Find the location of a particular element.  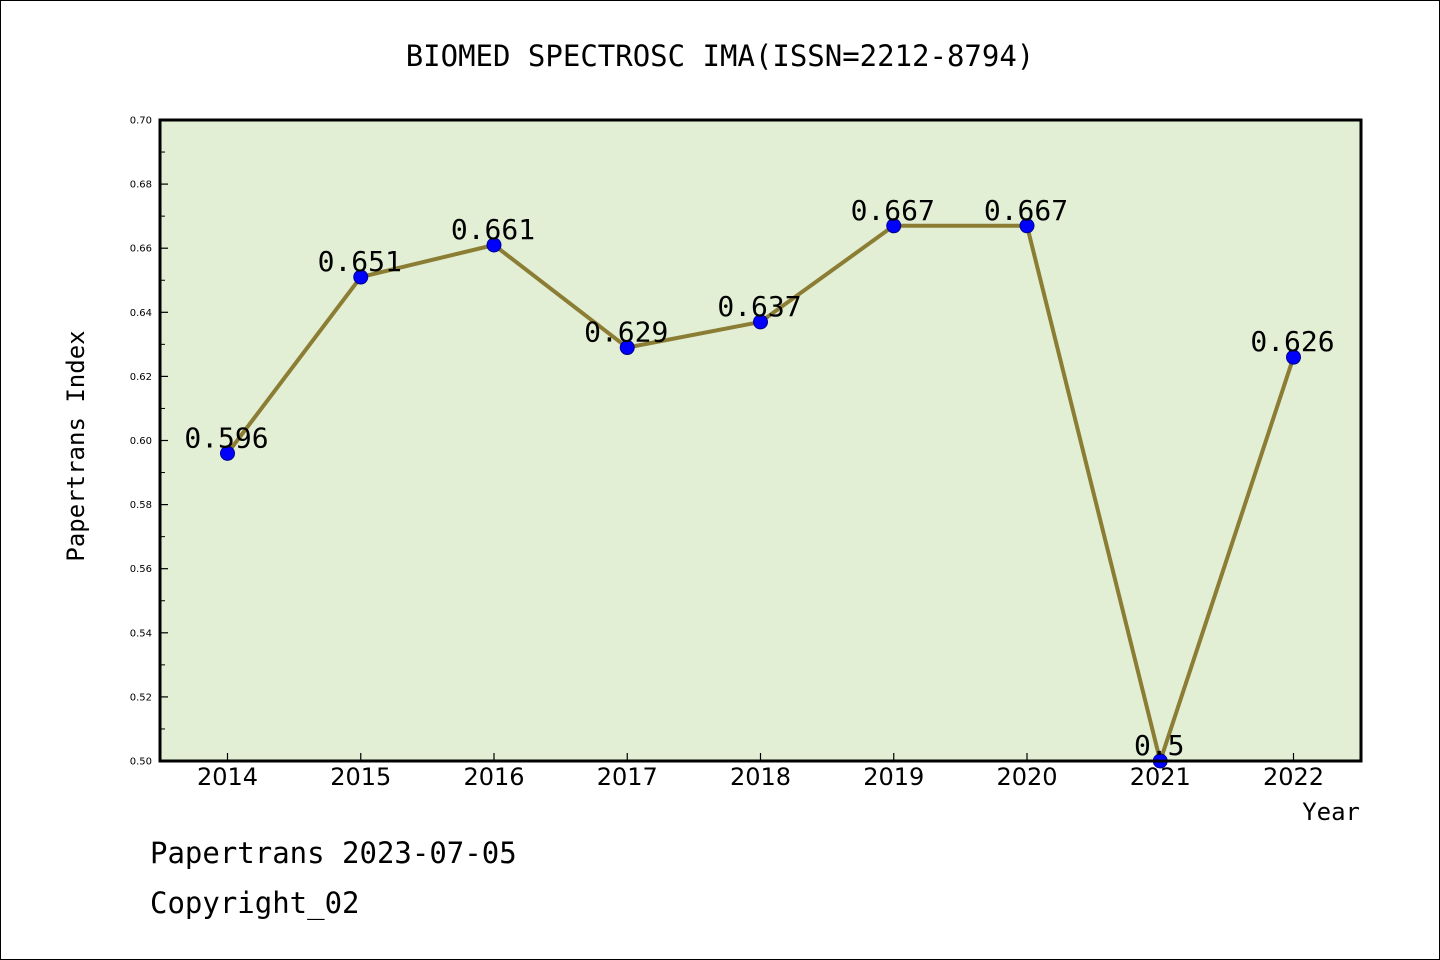

y-tick-label: 0.54 is located at coordinates (141, 633).